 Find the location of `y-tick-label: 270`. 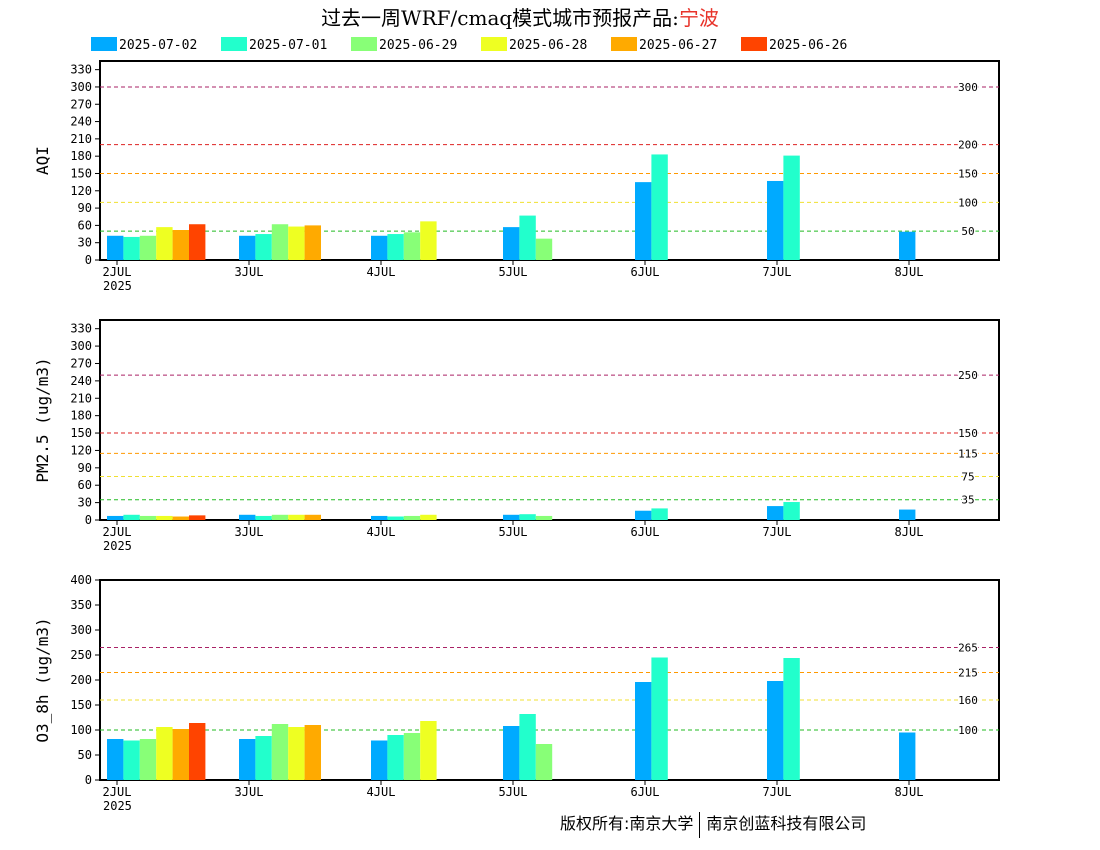

y-tick-label: 270 is located at coordinates (81, 104).